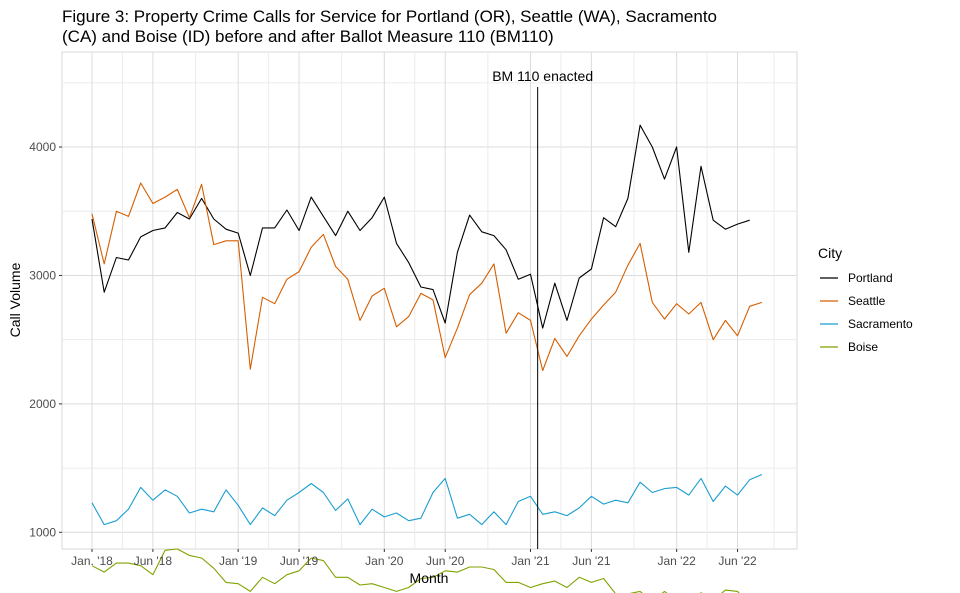  I want to click on x-tick-label: Jun '22, so click(737, 561).